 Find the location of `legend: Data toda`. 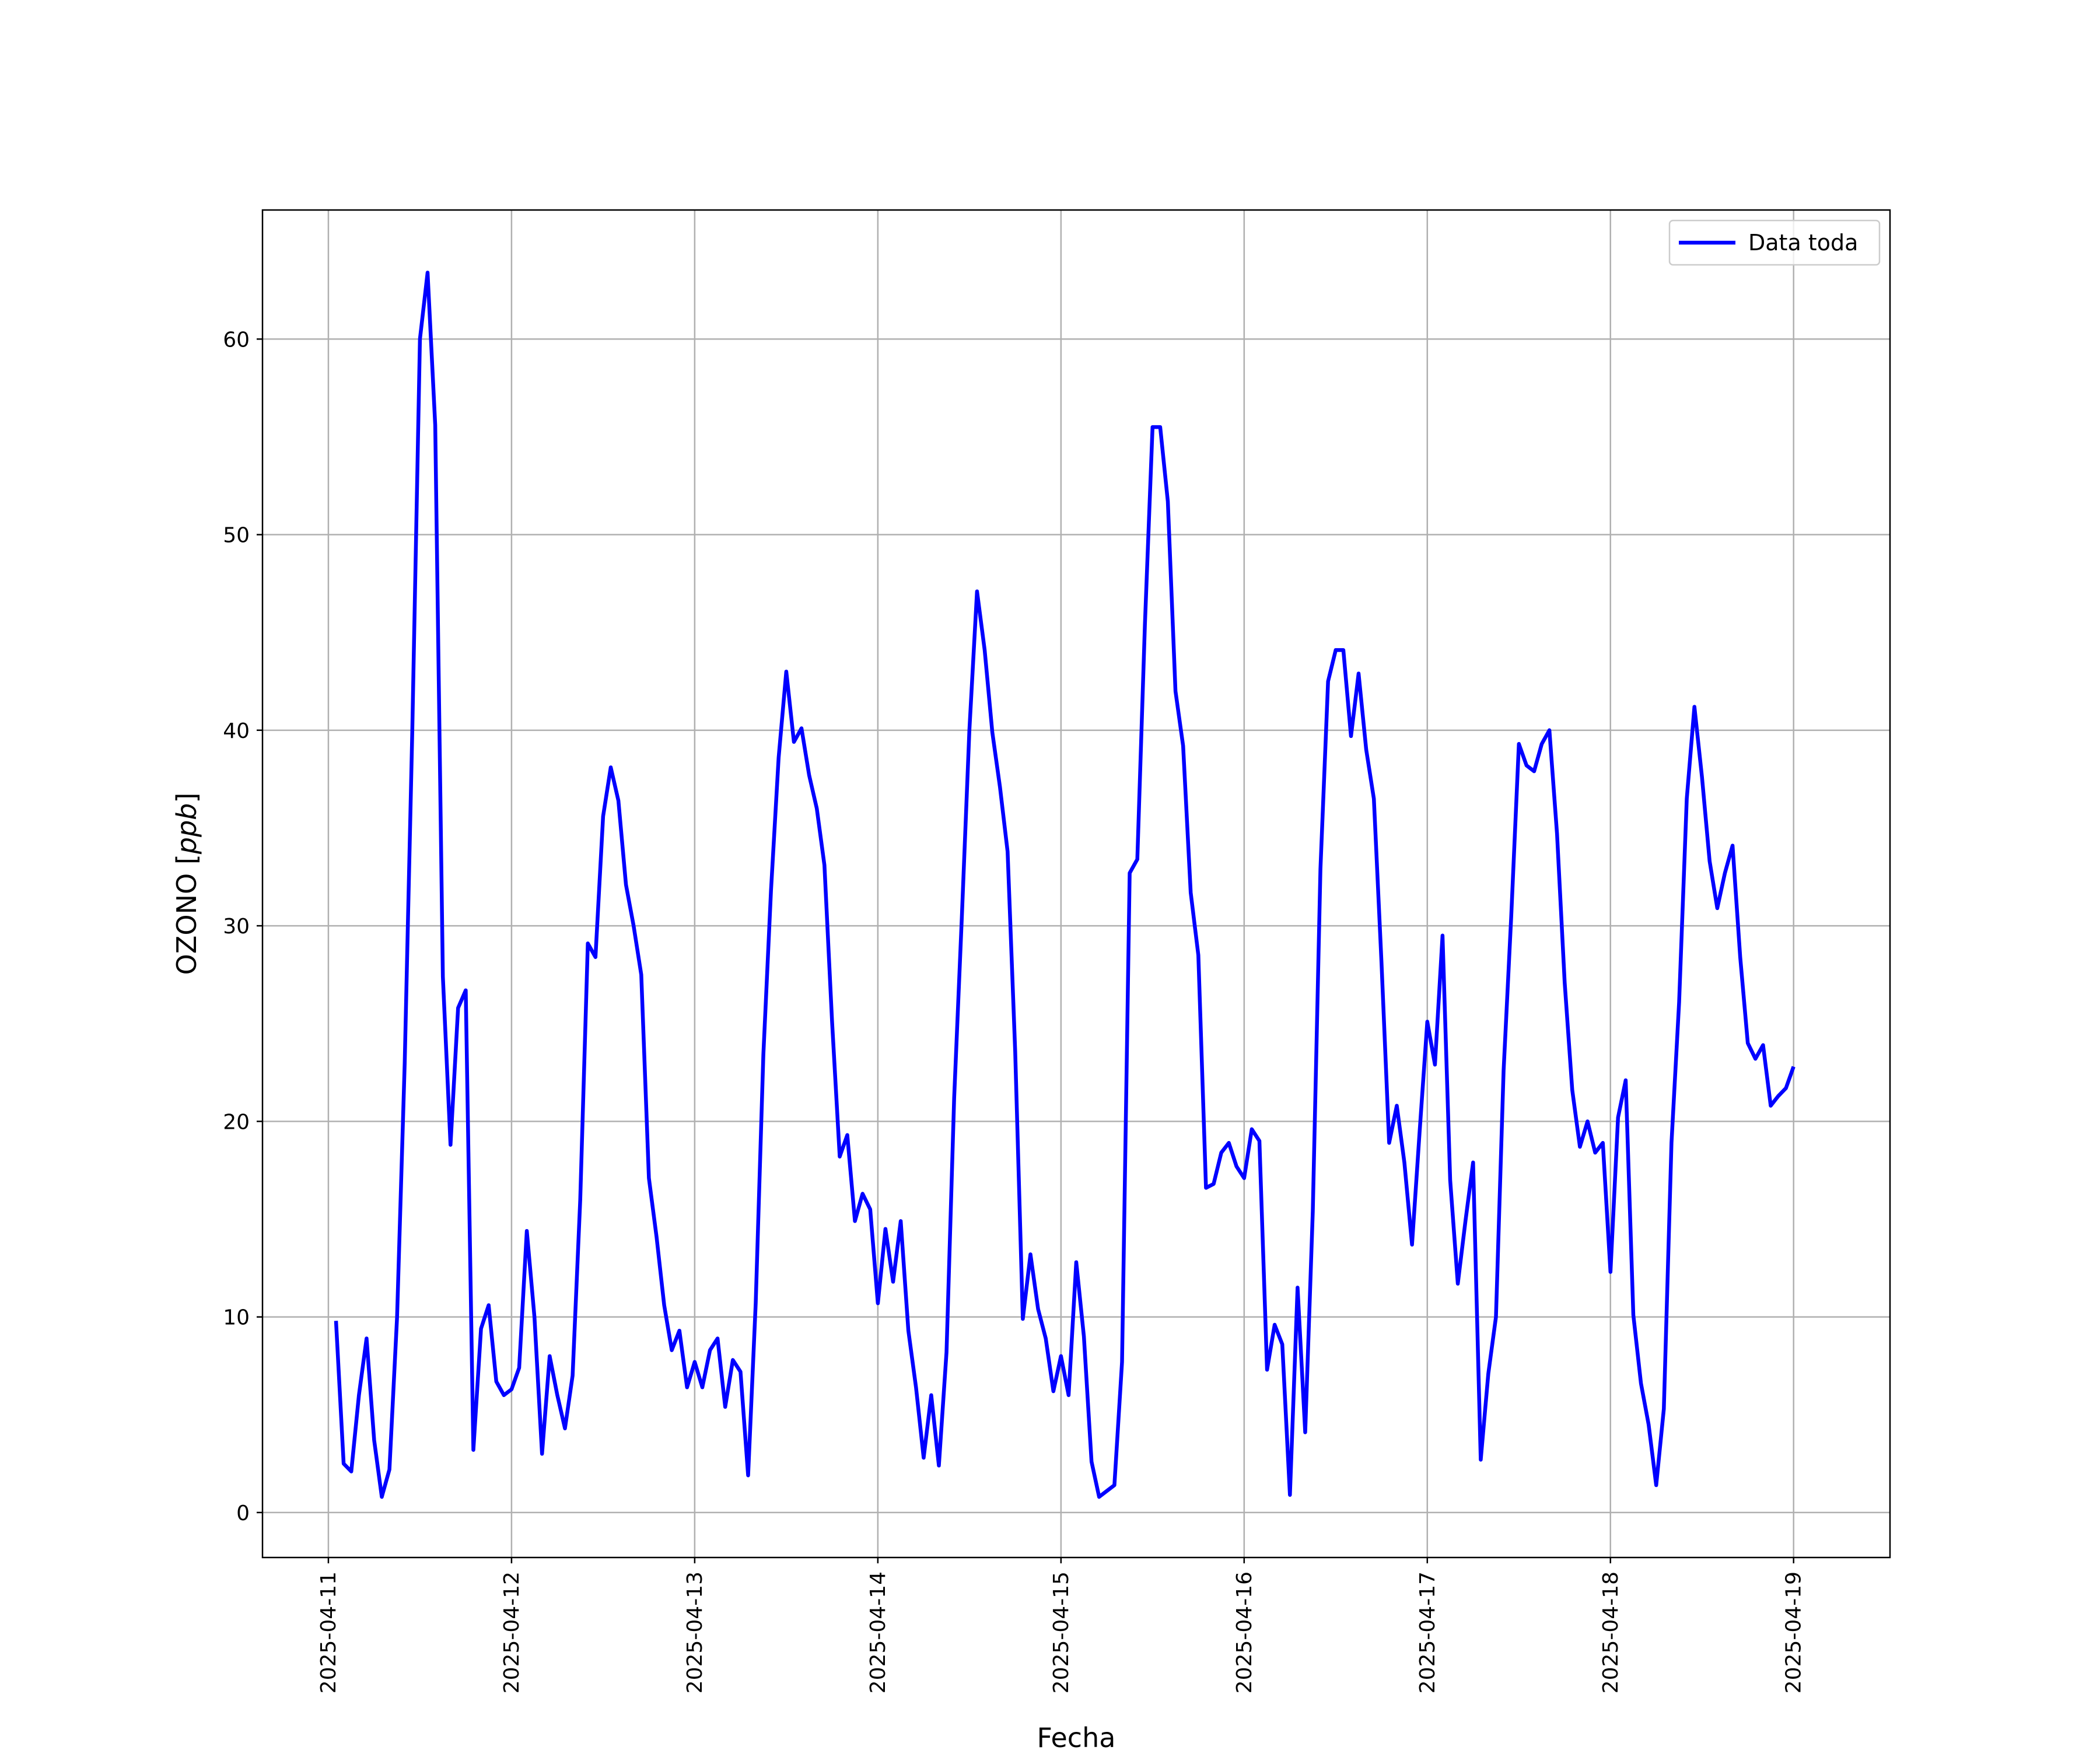

legend: Data toda is located at coordinates (1774, 242).